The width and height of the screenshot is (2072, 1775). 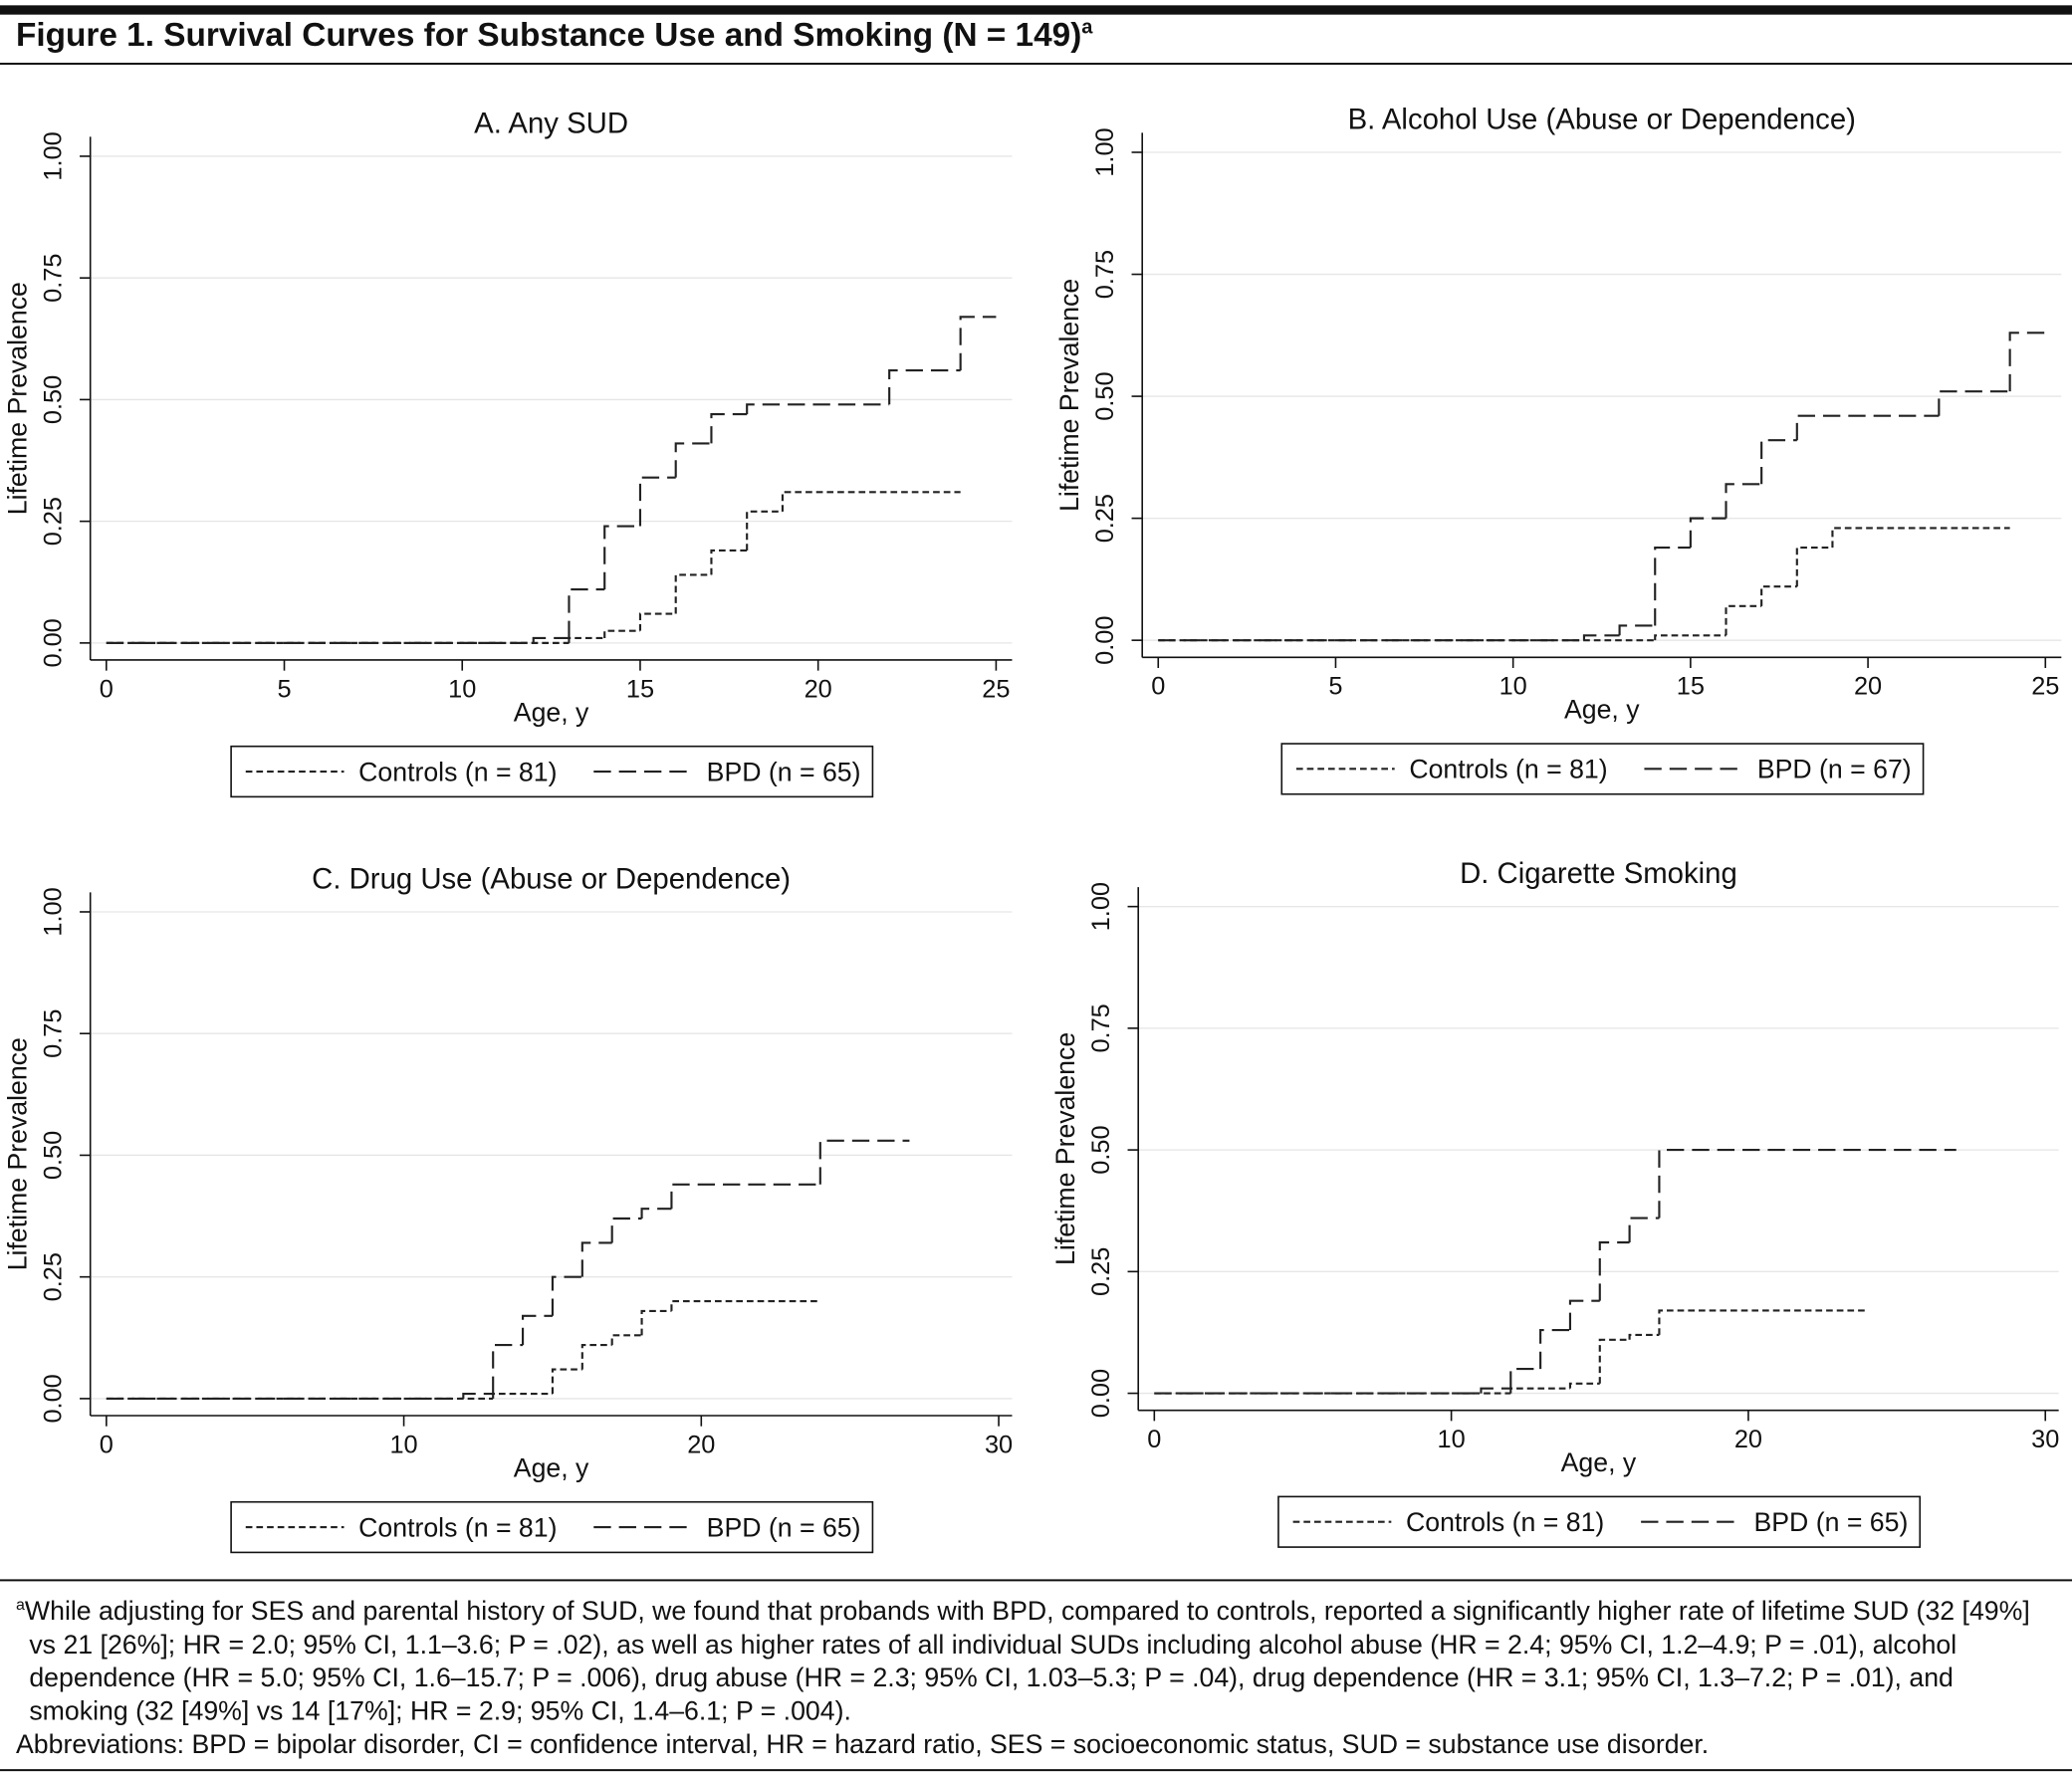 What do you see at coordinates (551, 123) in the screenshot?
I see `chart-title: A. Any SUD` at bounding box center [551, 123].